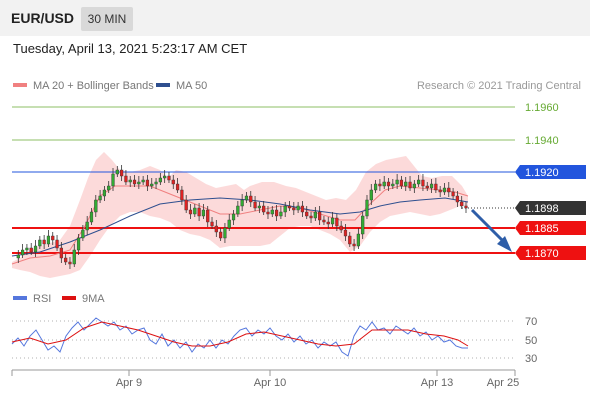  What do you see at coordinates (491, 230) in the screenshot?
I see `forecast-arrow` at bounding box center [491, 230].